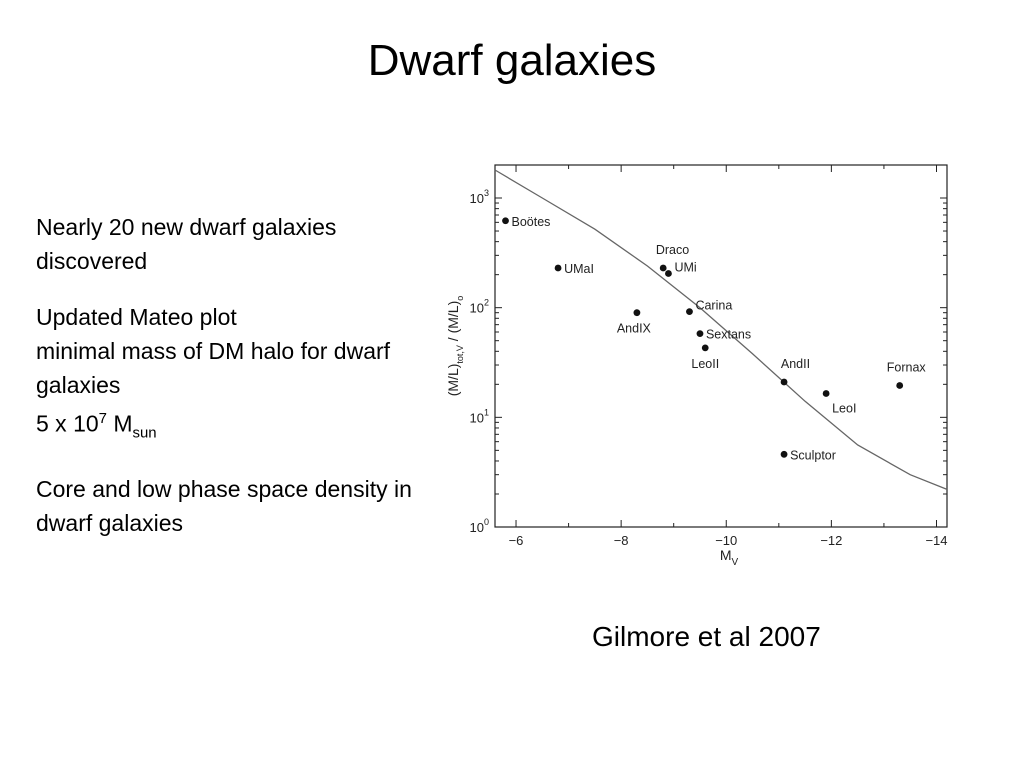  What do you see at coordinates (479, 416) in the screenshot?
I see `y-tick-label: 10¹` at bounding box center [479, 416].